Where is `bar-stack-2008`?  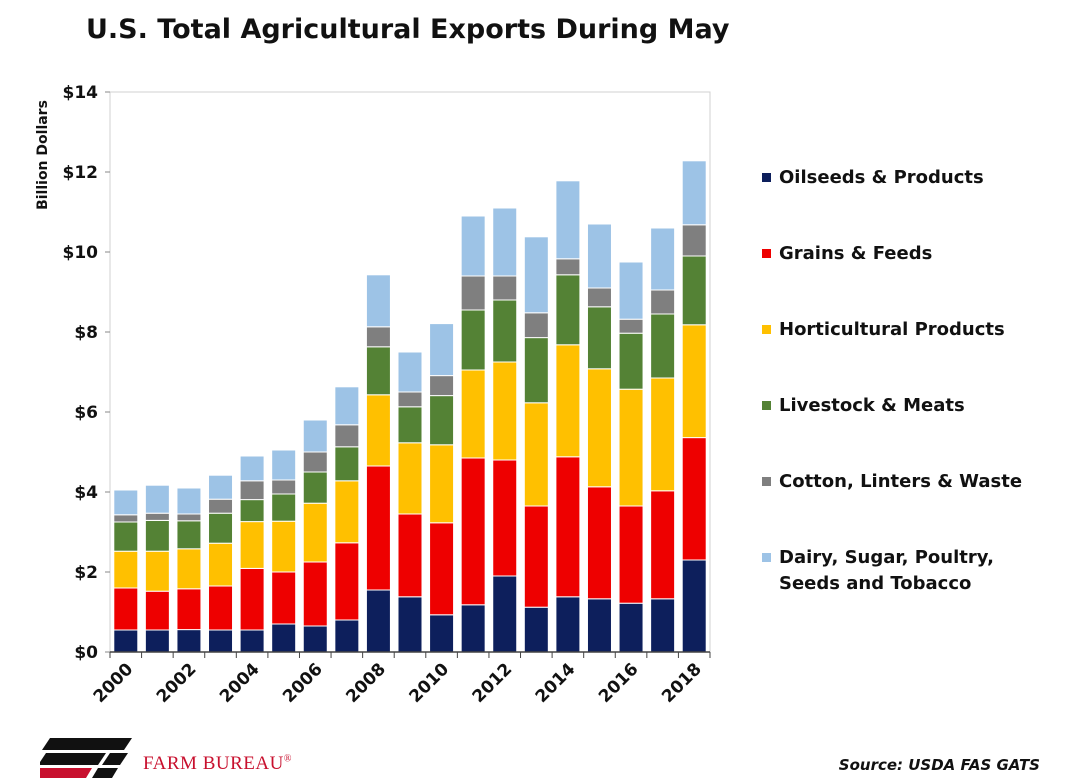 bar-stack-2008 is located at coordinates (378, 463).